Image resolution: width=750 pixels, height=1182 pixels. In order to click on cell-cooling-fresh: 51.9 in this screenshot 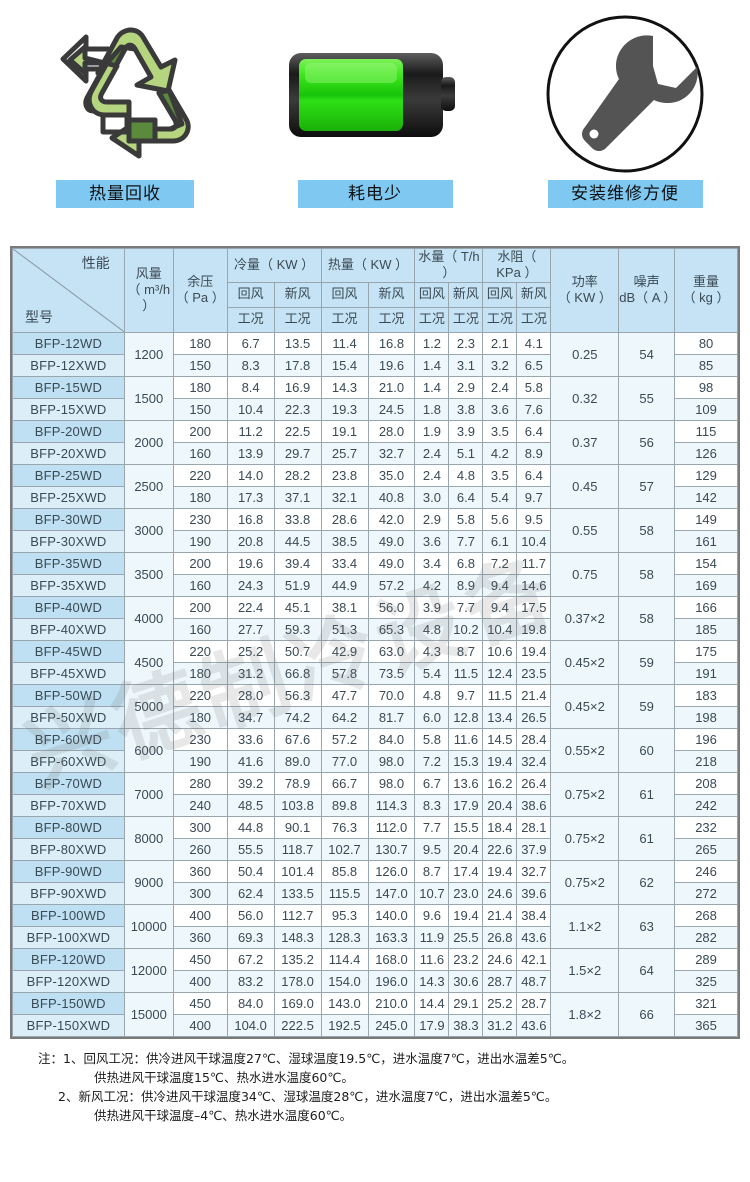, I will do `click(297, 585)`.